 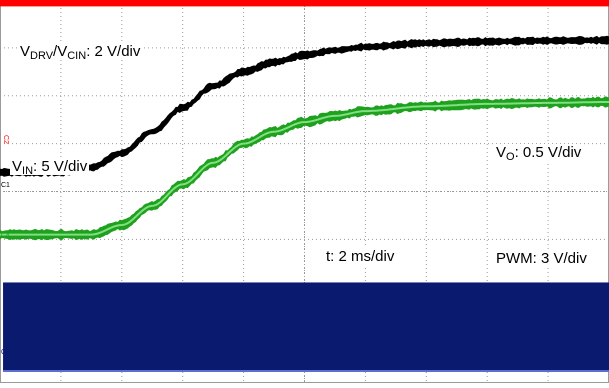 I want to click on channel-marker-c2: C2, so click(x=5, y=139).